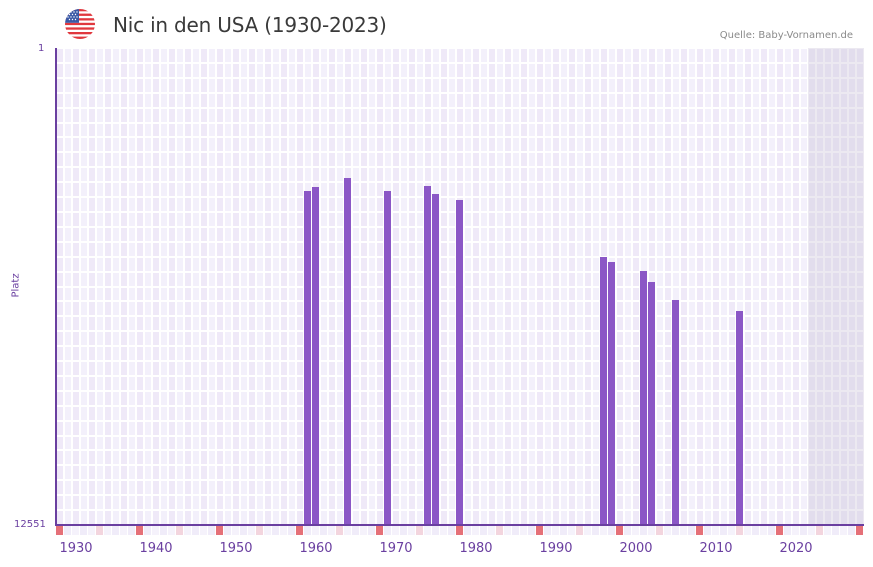 The width and height of the screenshot is (873, 567). Describe the element at coordinates (387, 357) in the screenshot. I see `bar-1969` at that location.